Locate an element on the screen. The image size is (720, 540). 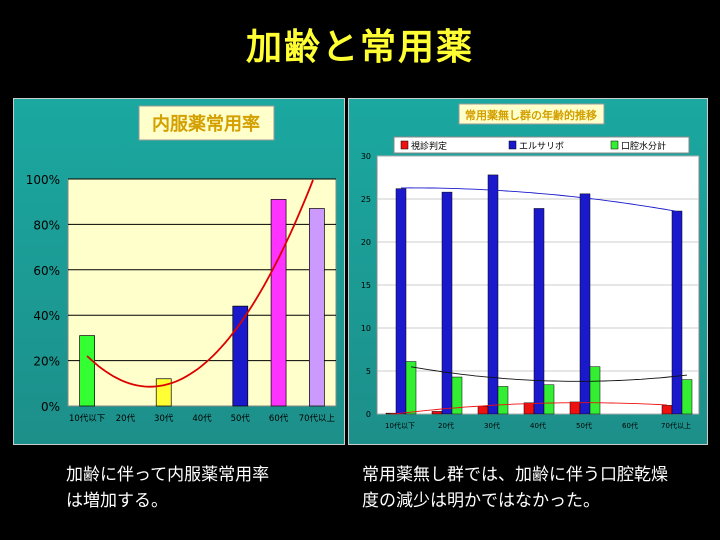
right-caption: 常用薬無し群では、加齢に伴う口腔乾燥 度の減少は明かではなかった。 is located at coordinates (534, 488).